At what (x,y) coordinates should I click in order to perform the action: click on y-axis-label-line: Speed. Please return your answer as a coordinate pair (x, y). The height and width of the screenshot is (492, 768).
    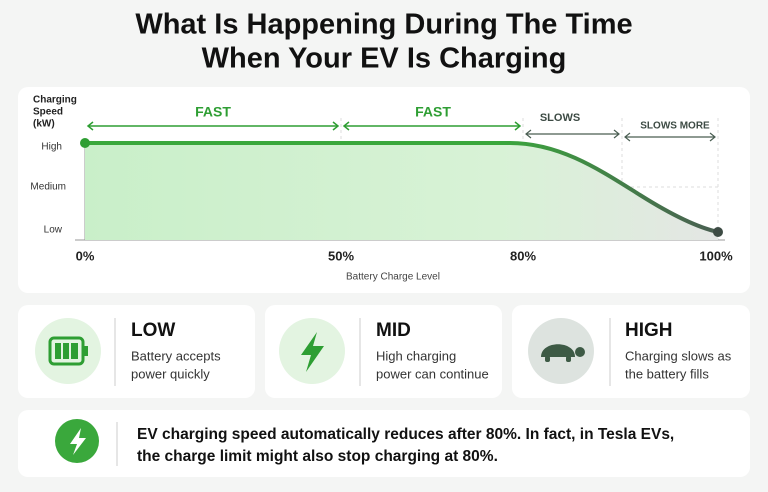
    Looking at the image, I should click on (48, 112).